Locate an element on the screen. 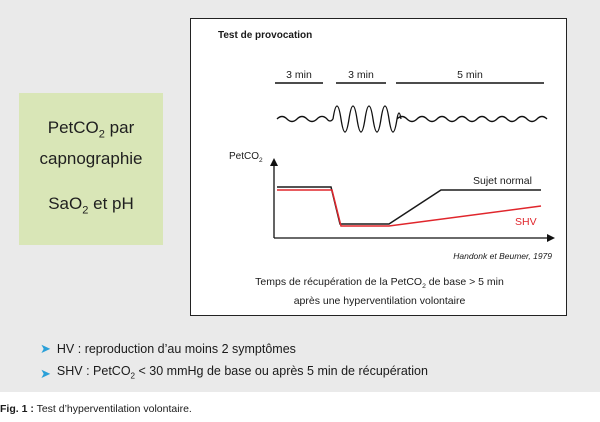 The image size is (600, 422). criteria-text-hv: HV : reproduction d’au moins 2 symptômes is located at coordinates (176, 349).